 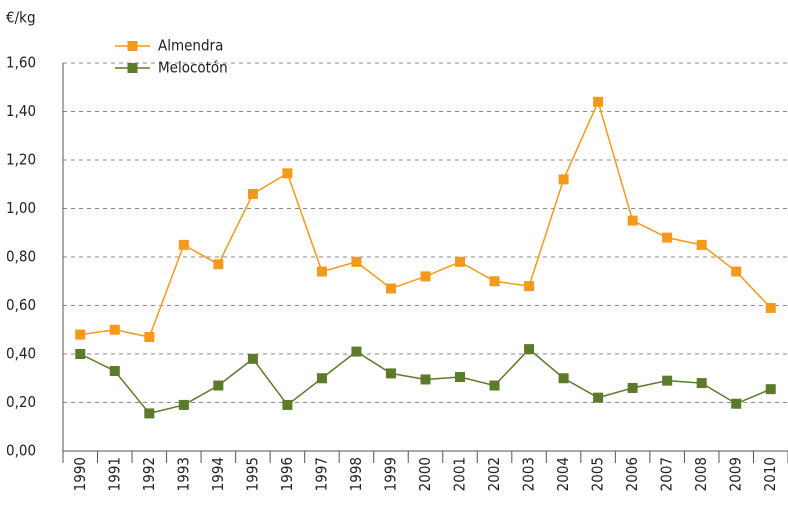 I want to click on x-tick-label: 1990, so click(x=80, y=474).